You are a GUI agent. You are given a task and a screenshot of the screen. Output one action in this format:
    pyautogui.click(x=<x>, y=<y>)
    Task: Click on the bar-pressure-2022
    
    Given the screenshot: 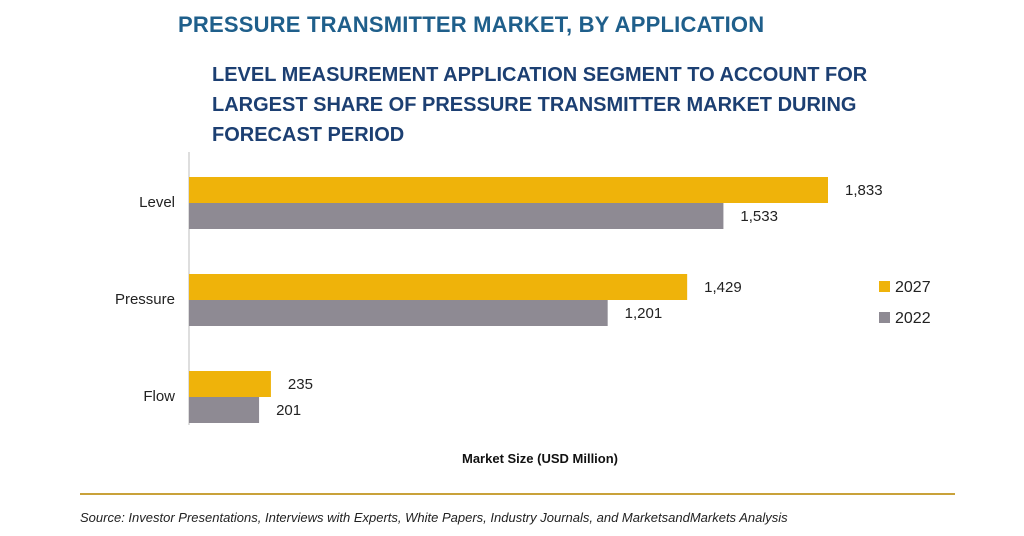 What is the action you would take?
    pyautogui.click(x=398, y=313)
    